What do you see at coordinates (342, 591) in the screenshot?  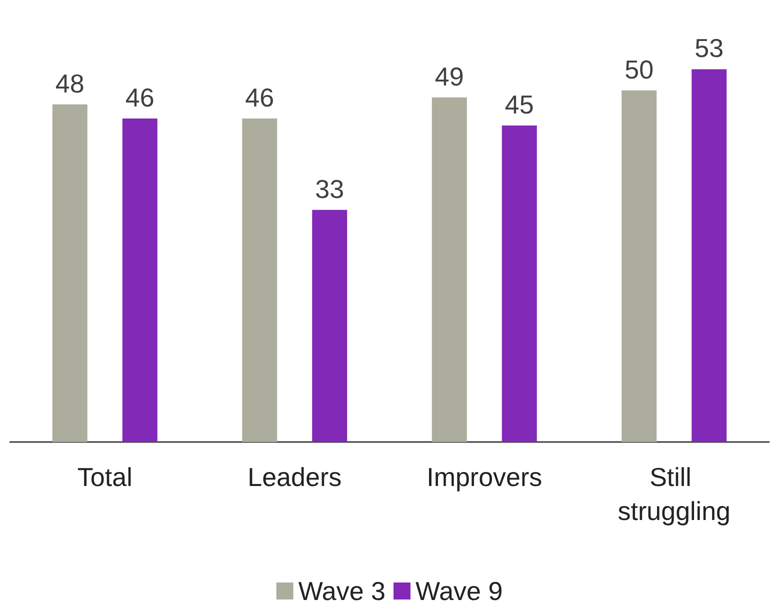 I see `legend-label: Wave 3` at bounding box center [342, 591].